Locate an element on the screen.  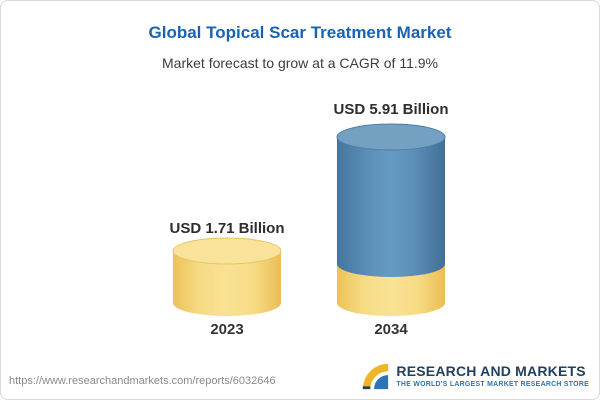
brand-name: RESEARCH AND MARKETS is located at coordinates (491, 370).